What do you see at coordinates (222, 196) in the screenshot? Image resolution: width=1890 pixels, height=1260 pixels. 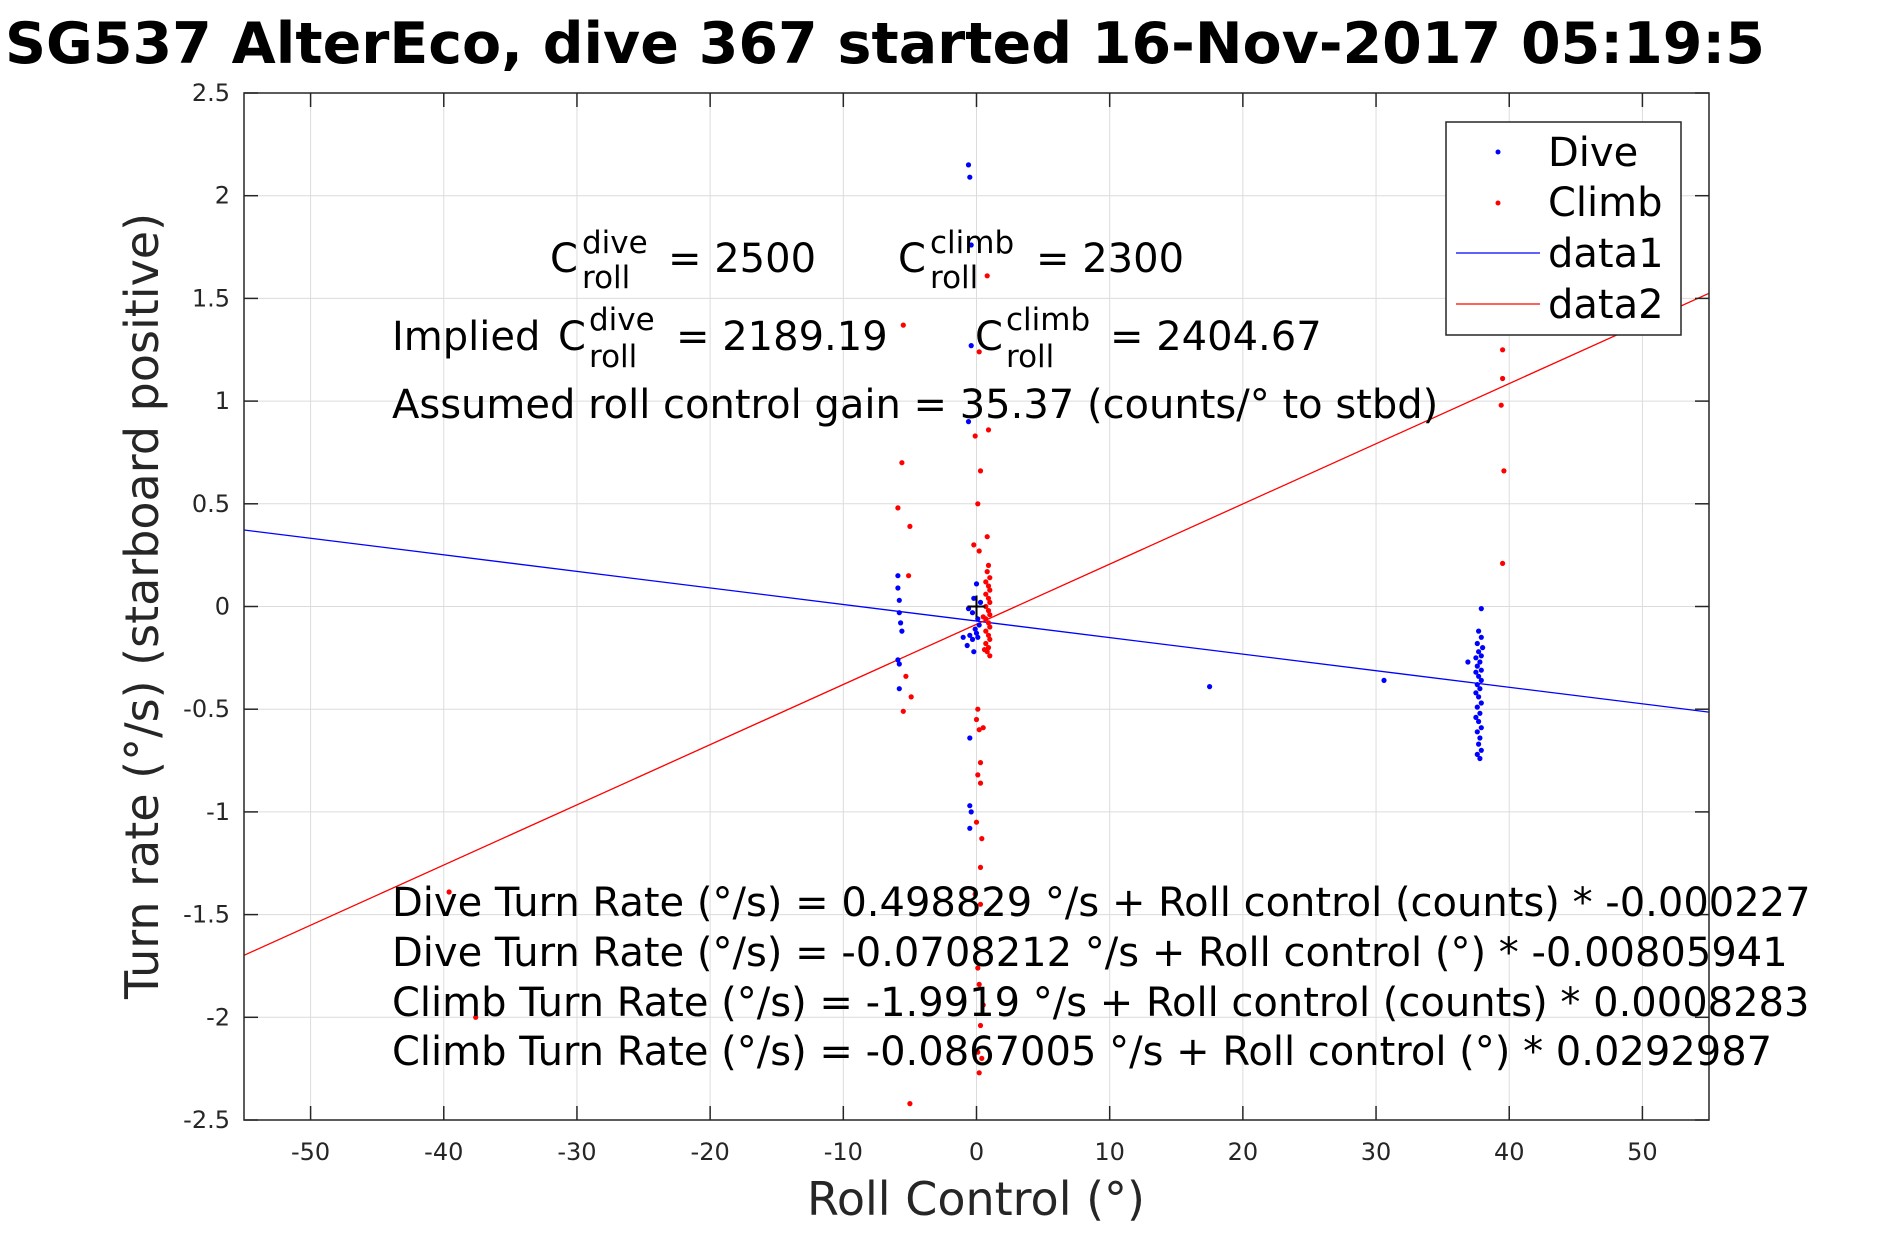 I see `y-tick-label: 2` at bounding box center [222, 196].